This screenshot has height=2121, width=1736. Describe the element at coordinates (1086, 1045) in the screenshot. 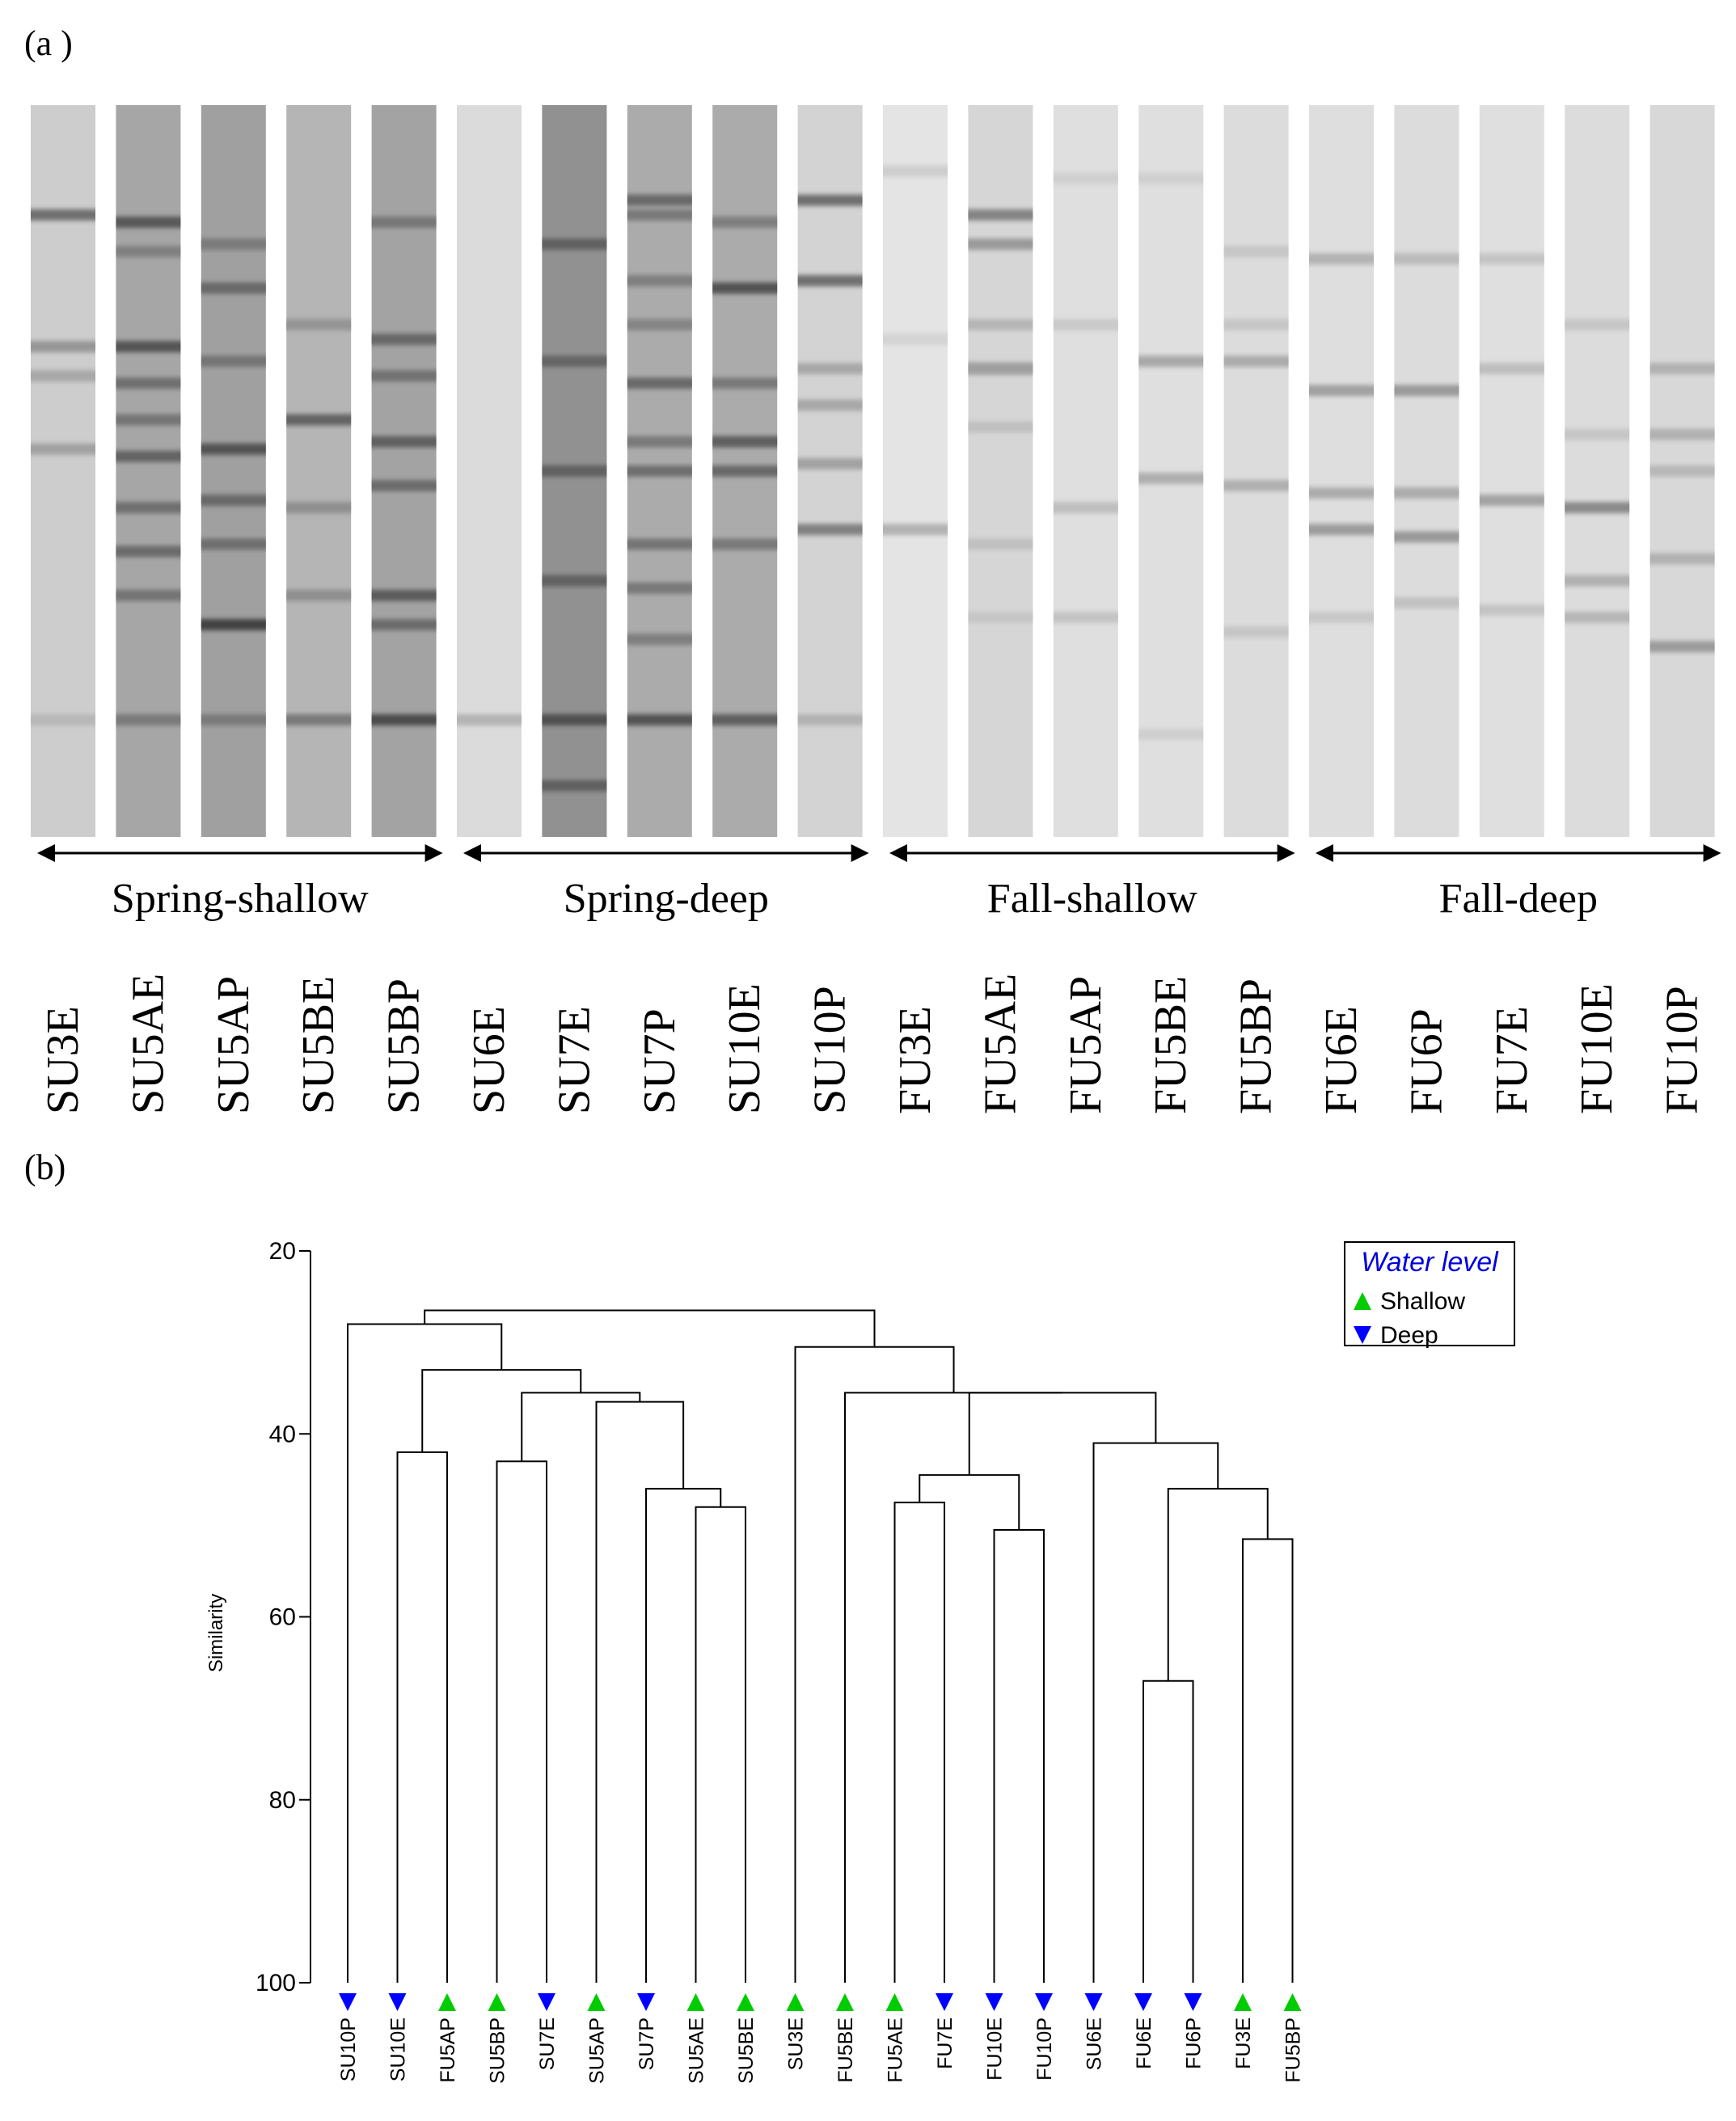

I see `lane-label-fu5ap: FU5AP` at that location.